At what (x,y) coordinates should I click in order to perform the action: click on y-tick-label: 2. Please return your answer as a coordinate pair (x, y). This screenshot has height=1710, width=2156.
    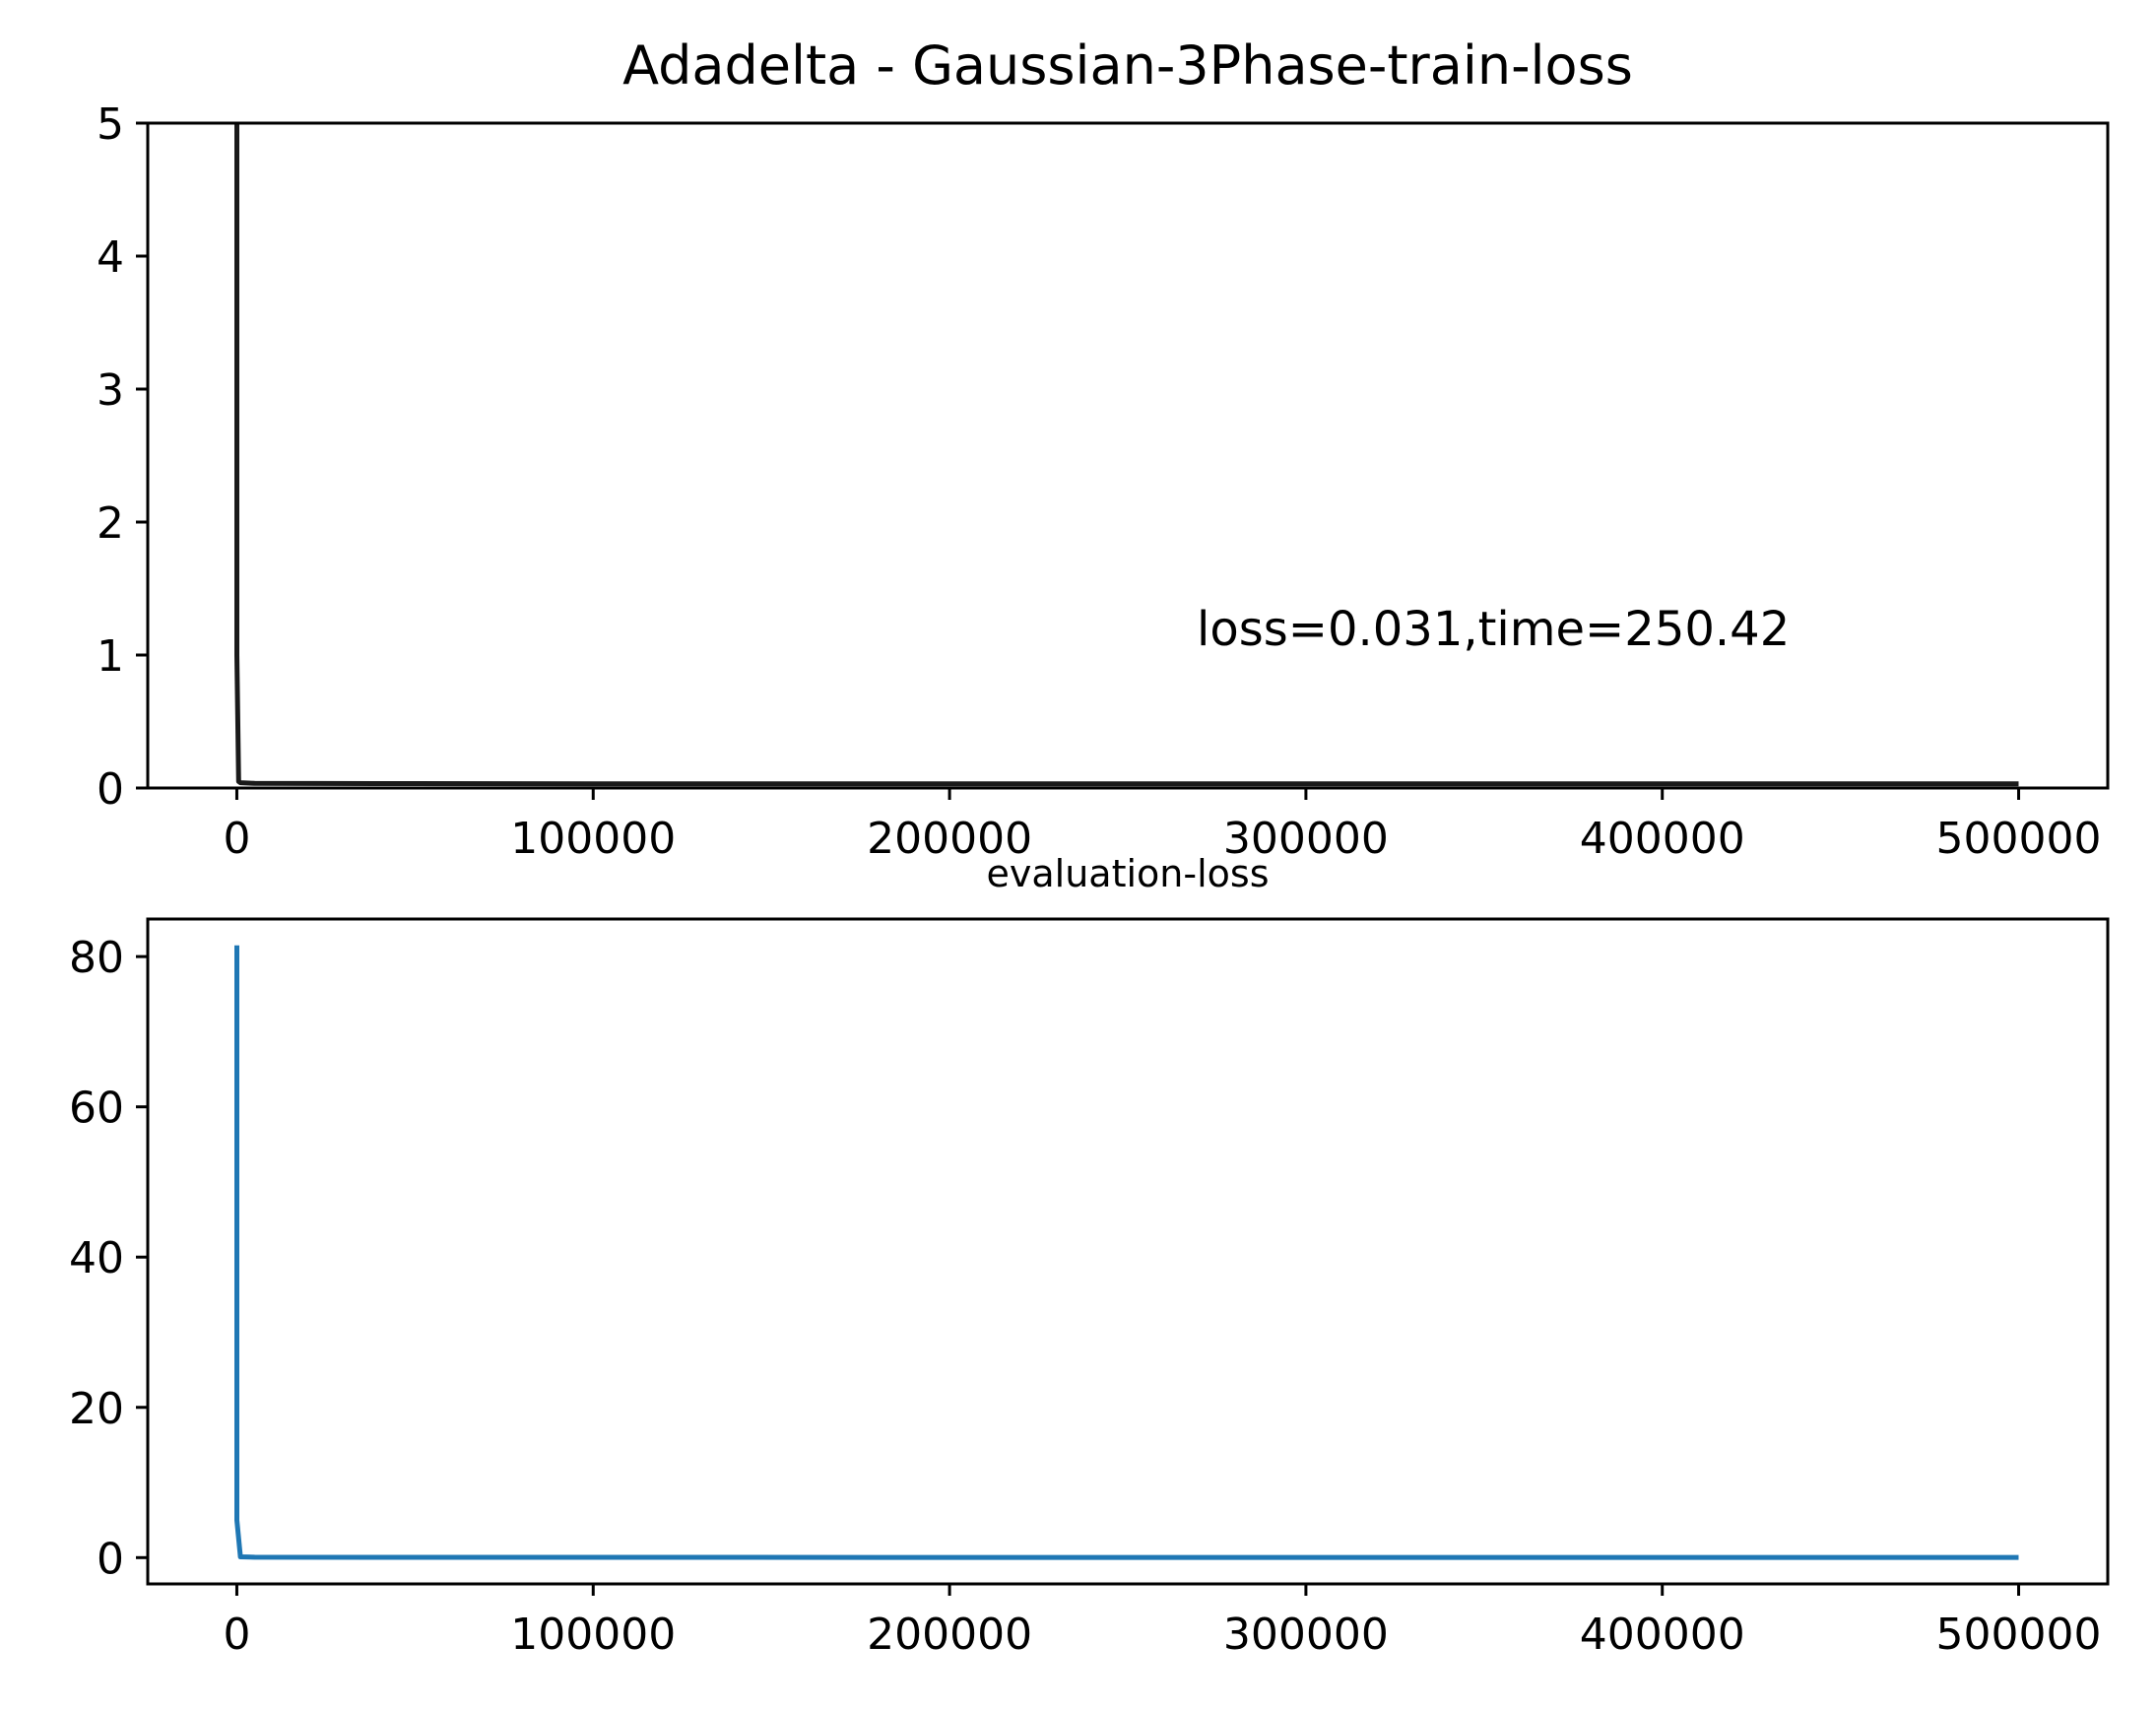
    Looking at the image, I should click on (111, 523).